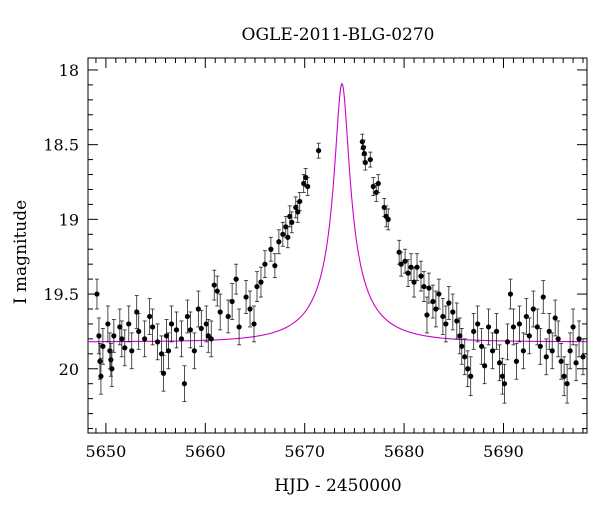  Describe the element at coordinates (338, 486) in the screenshot. I see `x-axis-label: HJD - 2450000` at that location.